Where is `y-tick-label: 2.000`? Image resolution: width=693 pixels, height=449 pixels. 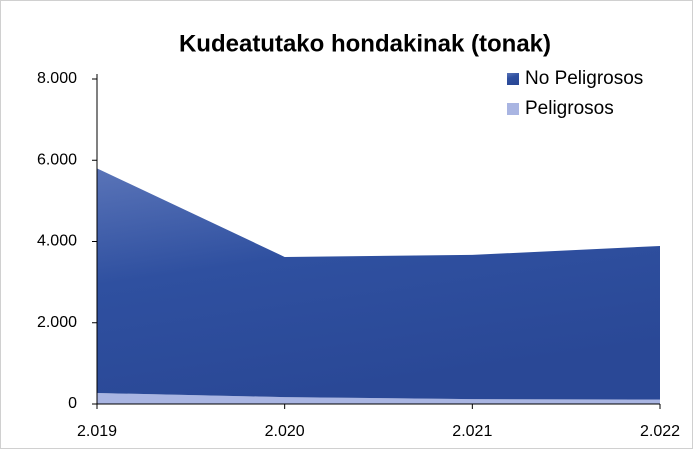 y-tick-label: 2.000 is located at coordinates (57, 322).